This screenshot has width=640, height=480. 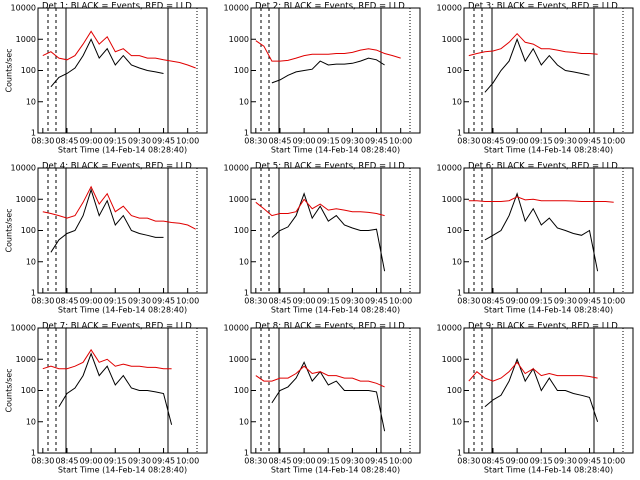 What do you see at coordinates (117, 167) in the screenshot?
I see `chart-title: Det 4: BLACK = Events, RED = LLD` at bounding box center [117, 167].